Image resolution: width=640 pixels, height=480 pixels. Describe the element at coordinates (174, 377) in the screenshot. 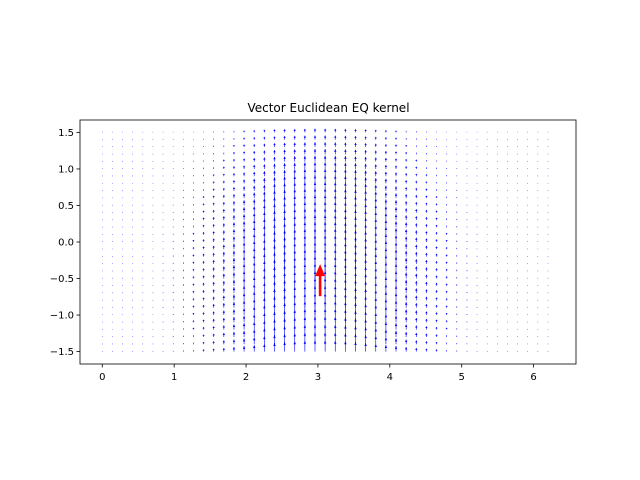

I see `x-tick-label: 1` at that location.